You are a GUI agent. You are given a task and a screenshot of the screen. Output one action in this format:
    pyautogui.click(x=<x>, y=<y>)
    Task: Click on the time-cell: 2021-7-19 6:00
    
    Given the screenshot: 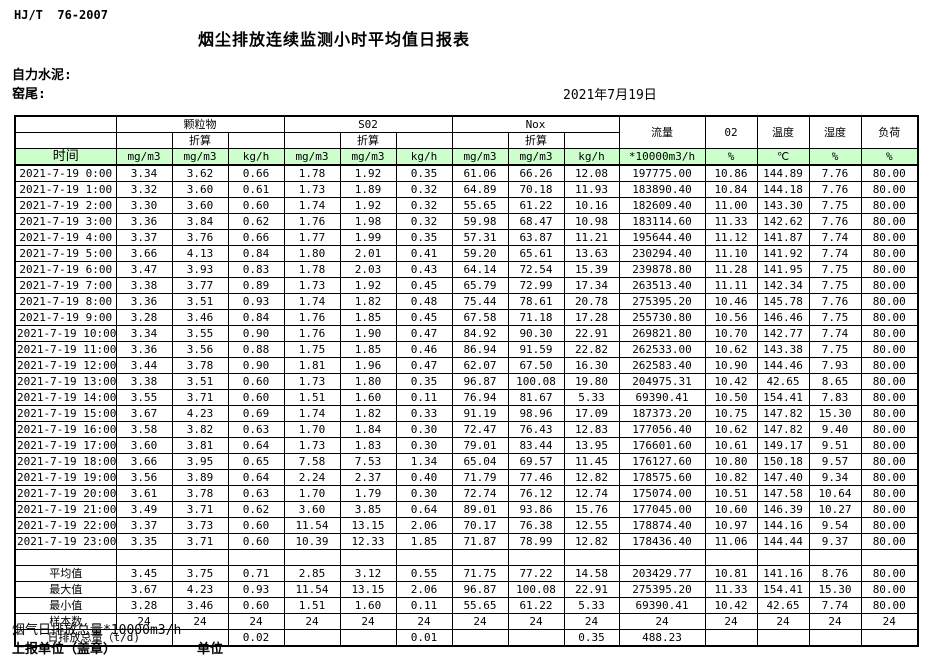 What is the action you would take?
    pyautogui.click(x=65, y=269)
    